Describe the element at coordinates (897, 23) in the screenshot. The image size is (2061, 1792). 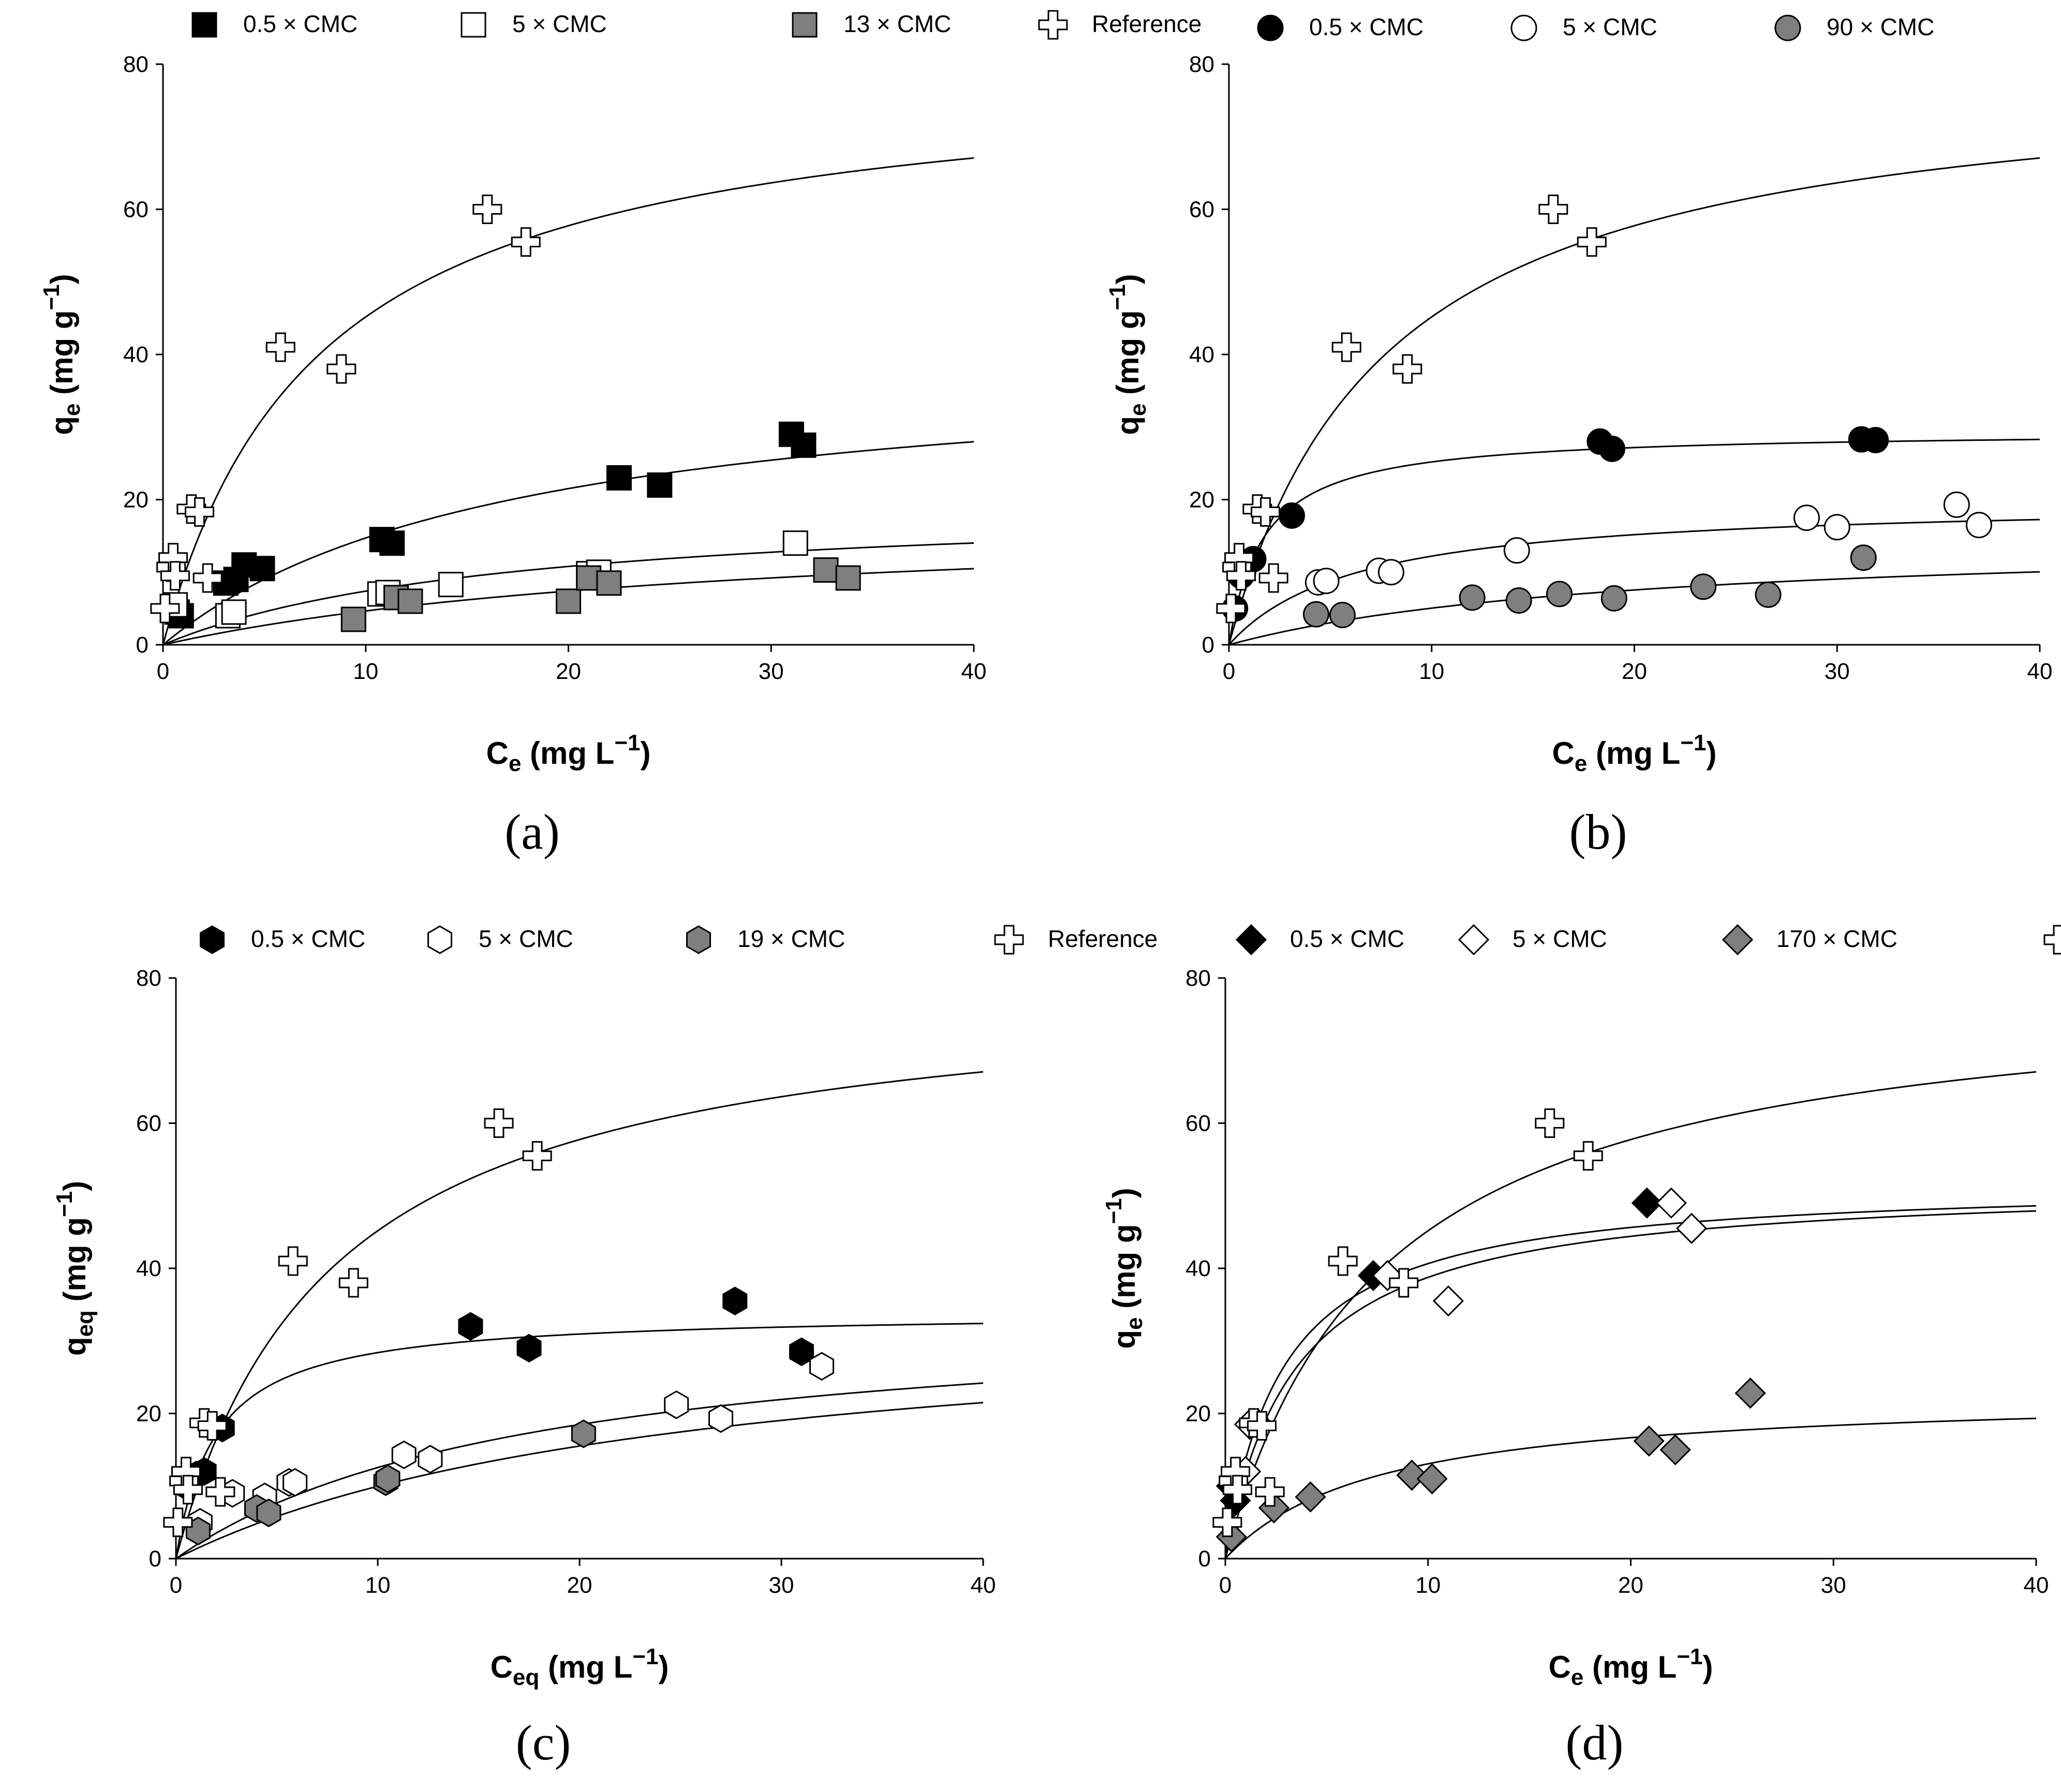
I see `legend-label-3: 13 × CMC` at that location.